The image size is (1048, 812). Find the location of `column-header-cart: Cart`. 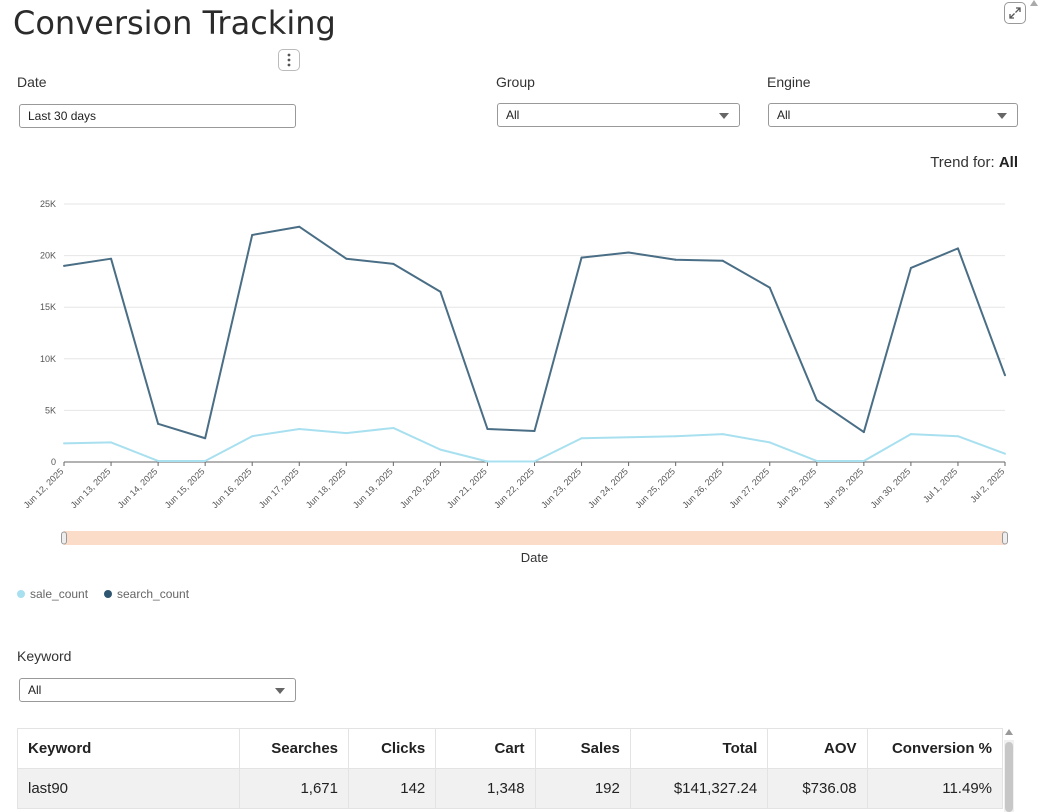

column-header-cart: Cart is located at coordinates (485, 748).